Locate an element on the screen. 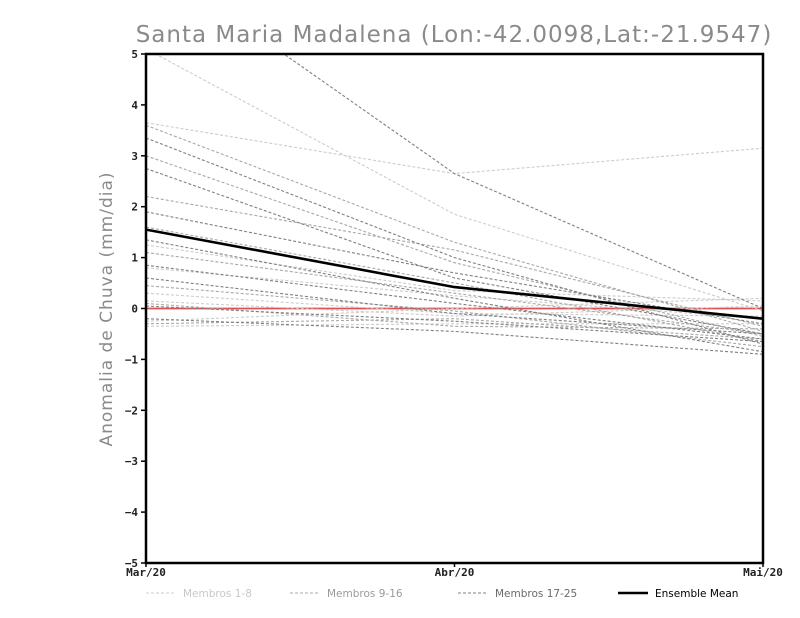 Image resolution: width=800 pixels, height=618 pixels. y-tick-label: −1 is located at coordinates (132, 359).